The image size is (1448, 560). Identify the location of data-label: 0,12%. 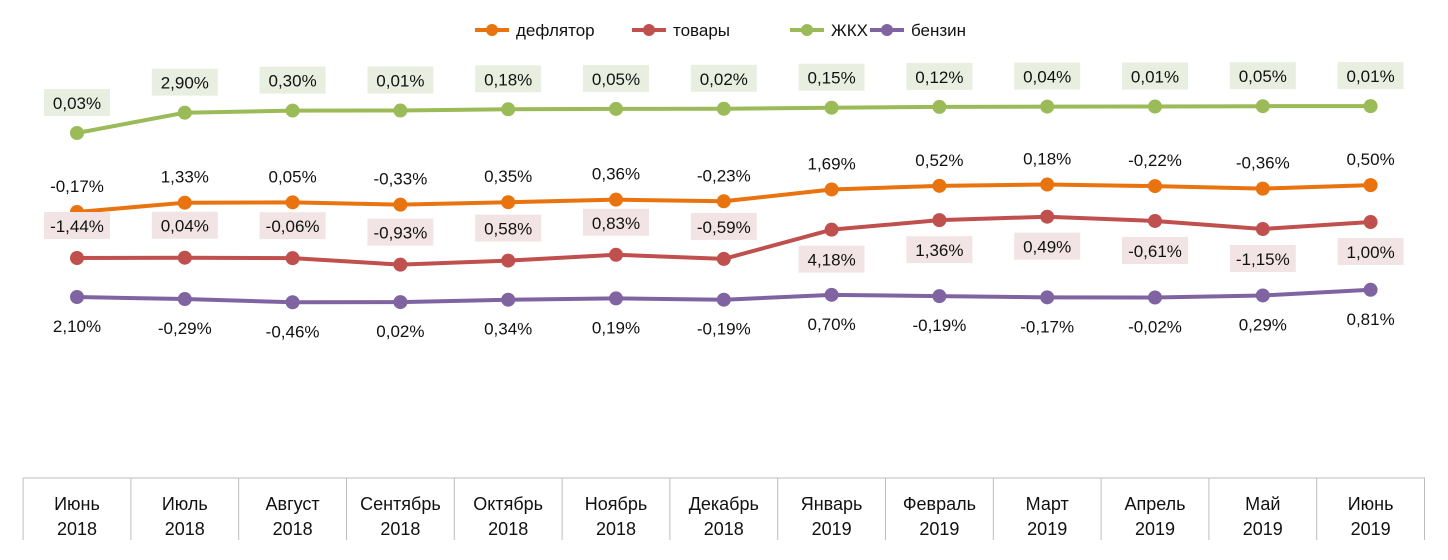
(939, 77).